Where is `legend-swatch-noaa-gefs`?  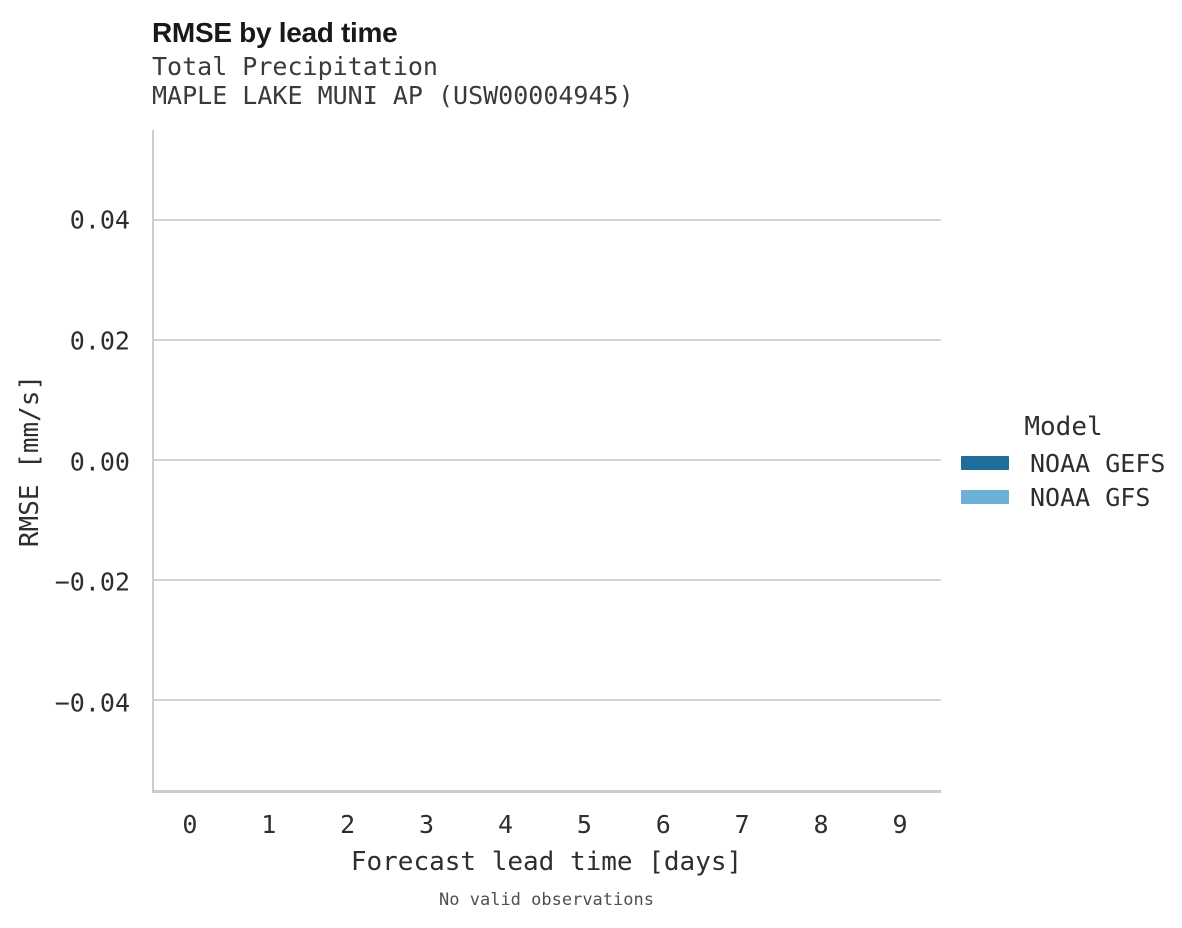 legend-swatch-noaa-gefs is located at coordinates (985, 463).